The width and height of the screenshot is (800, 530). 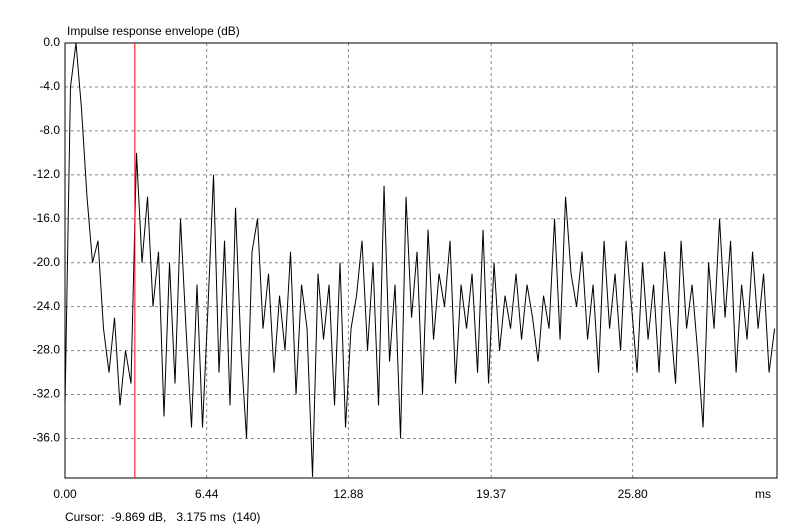 I want to click on cursor-readout: Cursor: -9.869 dB, 3.175 ms (140), so click(x=162, y=517).